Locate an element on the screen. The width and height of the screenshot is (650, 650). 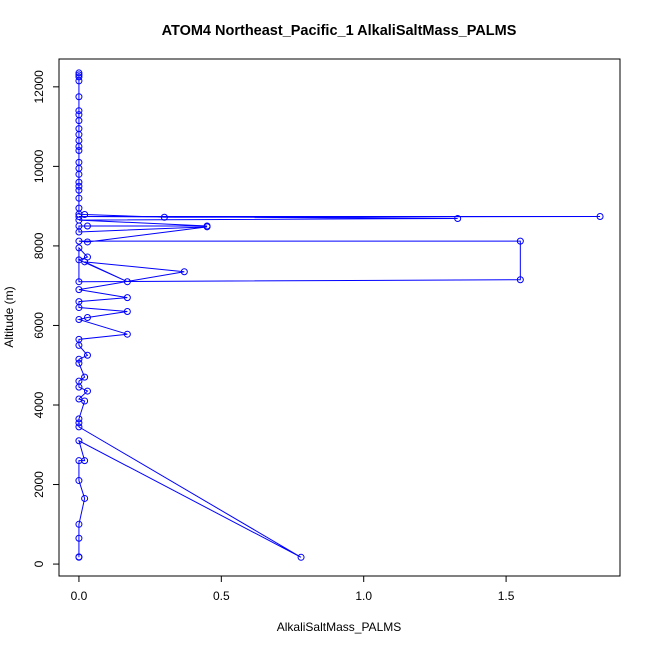
y-axis: 0 2000 4000 6000 8000 10000 12000 is located at coordinates (46, 318).